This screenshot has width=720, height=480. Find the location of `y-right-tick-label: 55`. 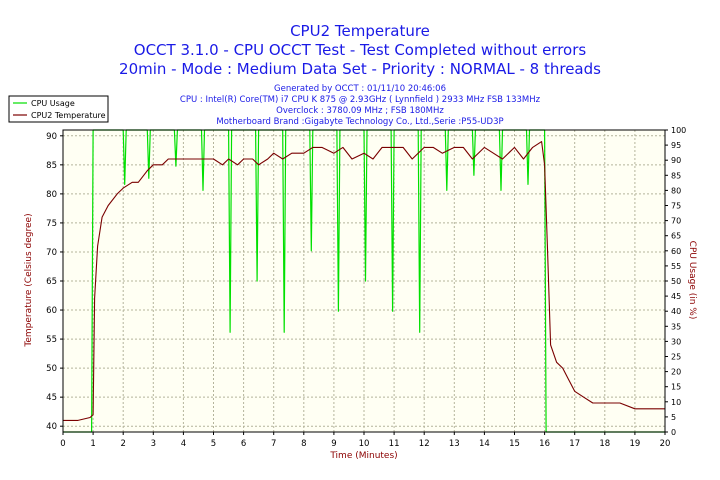

y-right-tick-label: 55 is located at coordinates (676, 266).